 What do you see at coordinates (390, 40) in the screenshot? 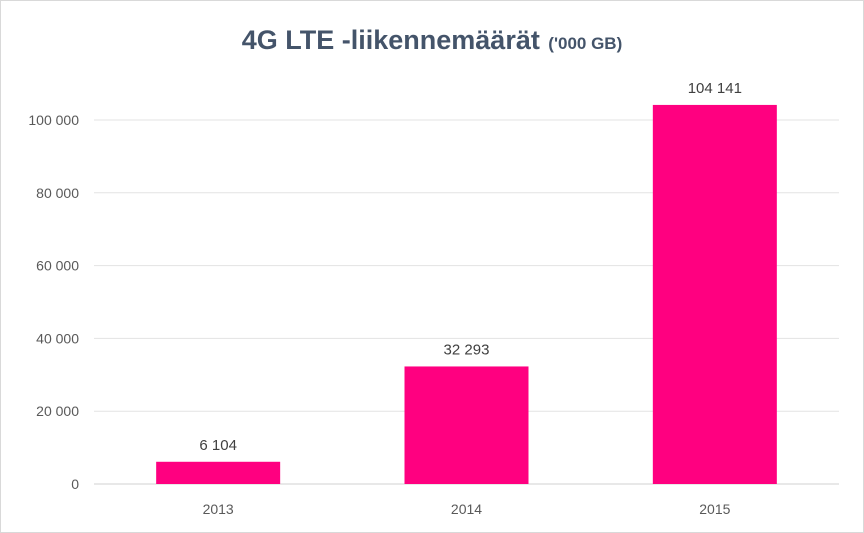
I see `chart-title-main: 4G LTE -liikennemäärät` at bounding box center [390, 40].